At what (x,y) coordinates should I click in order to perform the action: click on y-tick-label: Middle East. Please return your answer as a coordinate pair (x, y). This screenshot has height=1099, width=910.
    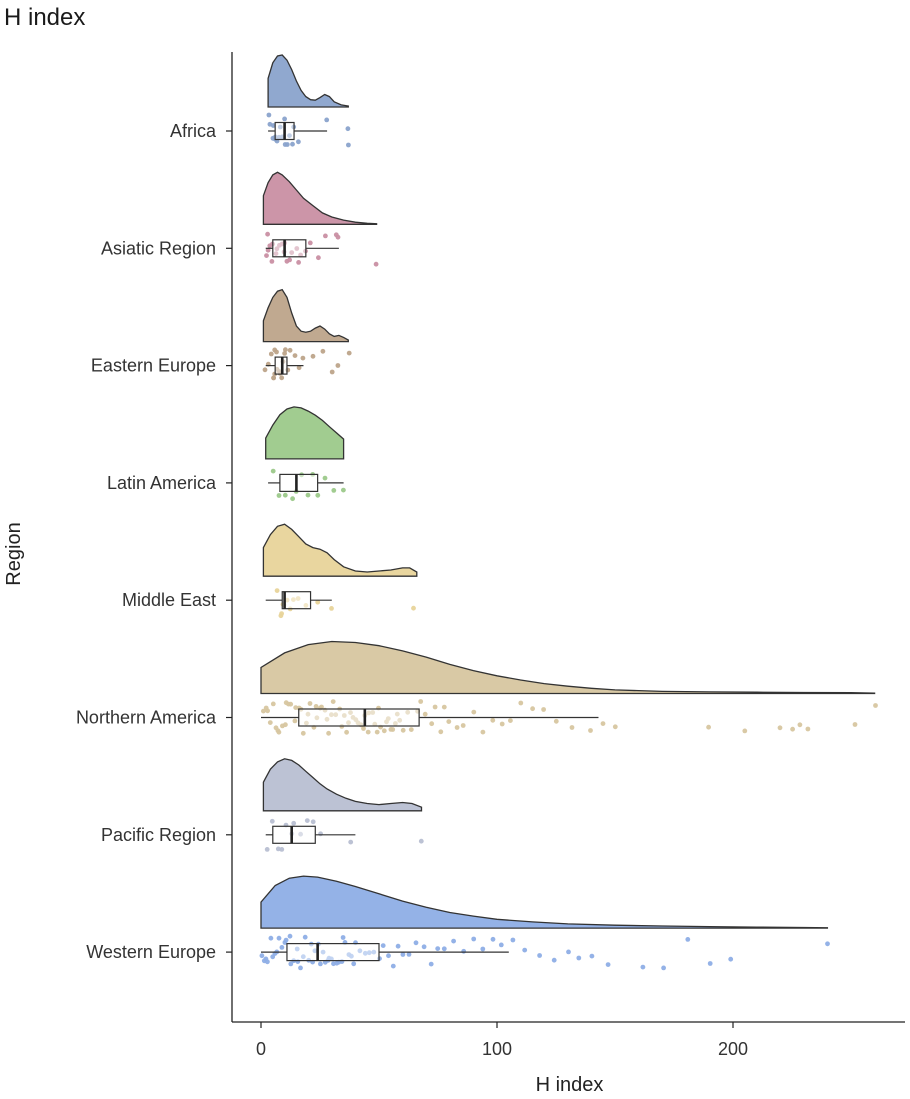
    Looking at the image, I should click on (169, 600).